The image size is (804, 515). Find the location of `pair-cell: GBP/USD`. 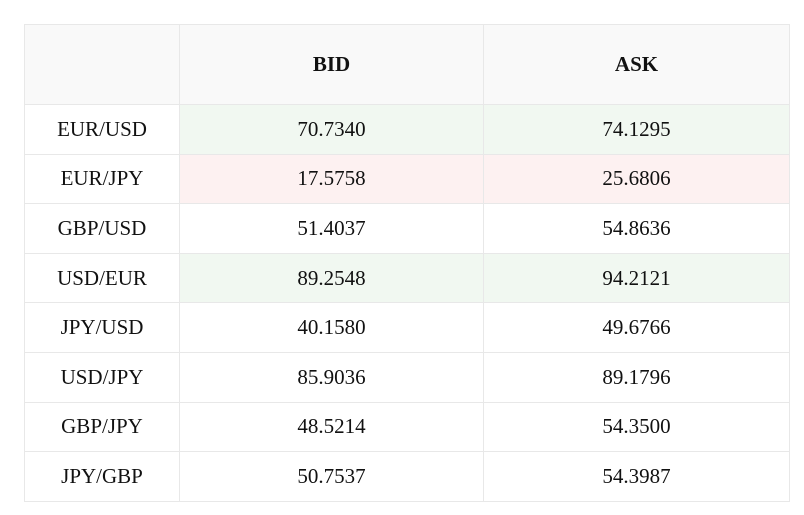

pair-cell: GBP/USD is located at coordinates (102, 228).